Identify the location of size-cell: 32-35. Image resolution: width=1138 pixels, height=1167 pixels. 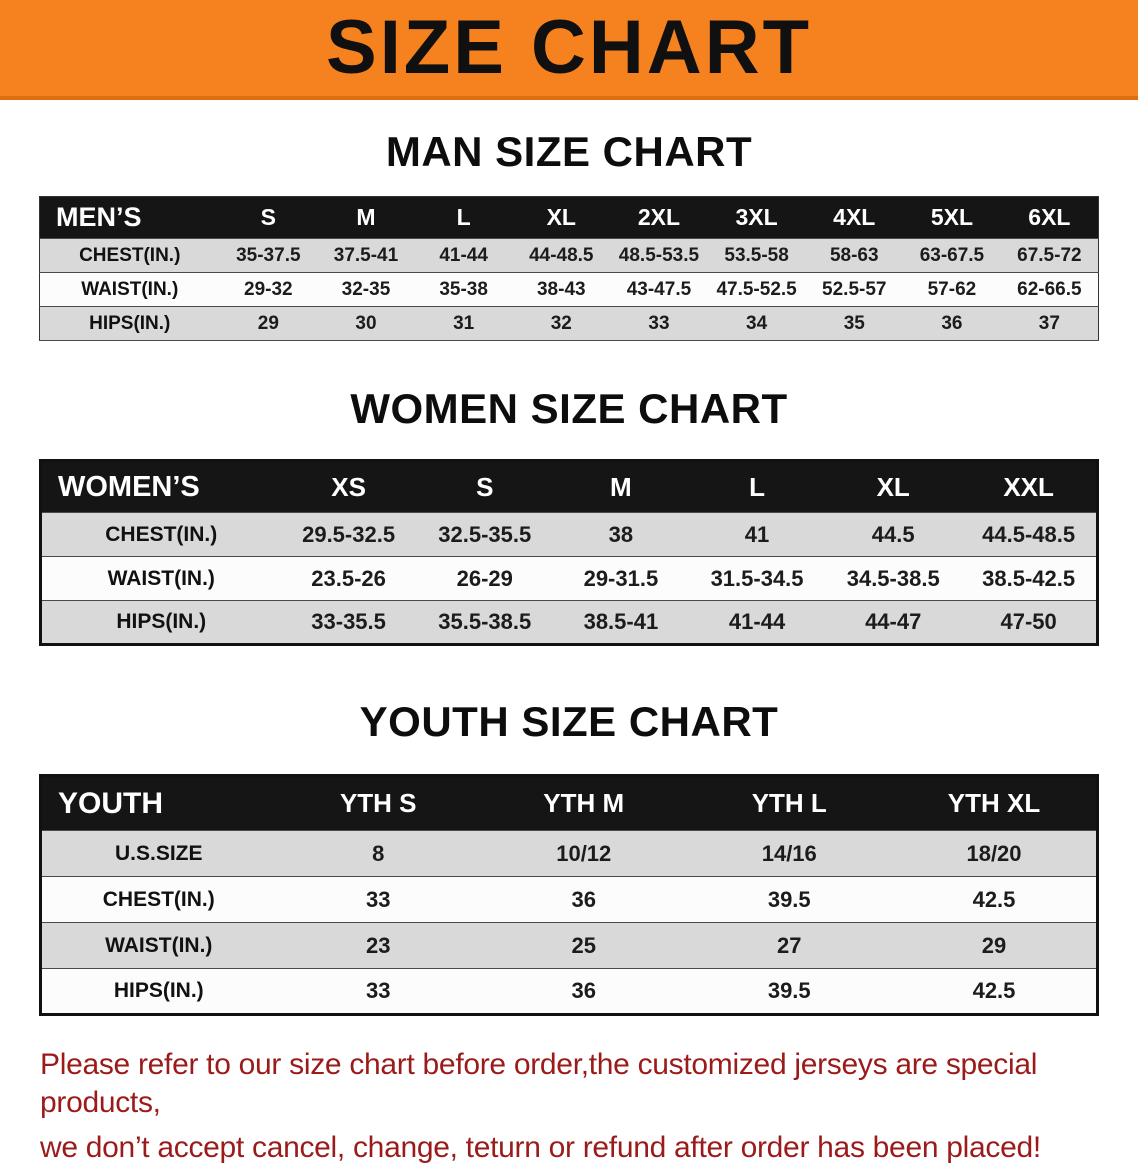
(366, 289).